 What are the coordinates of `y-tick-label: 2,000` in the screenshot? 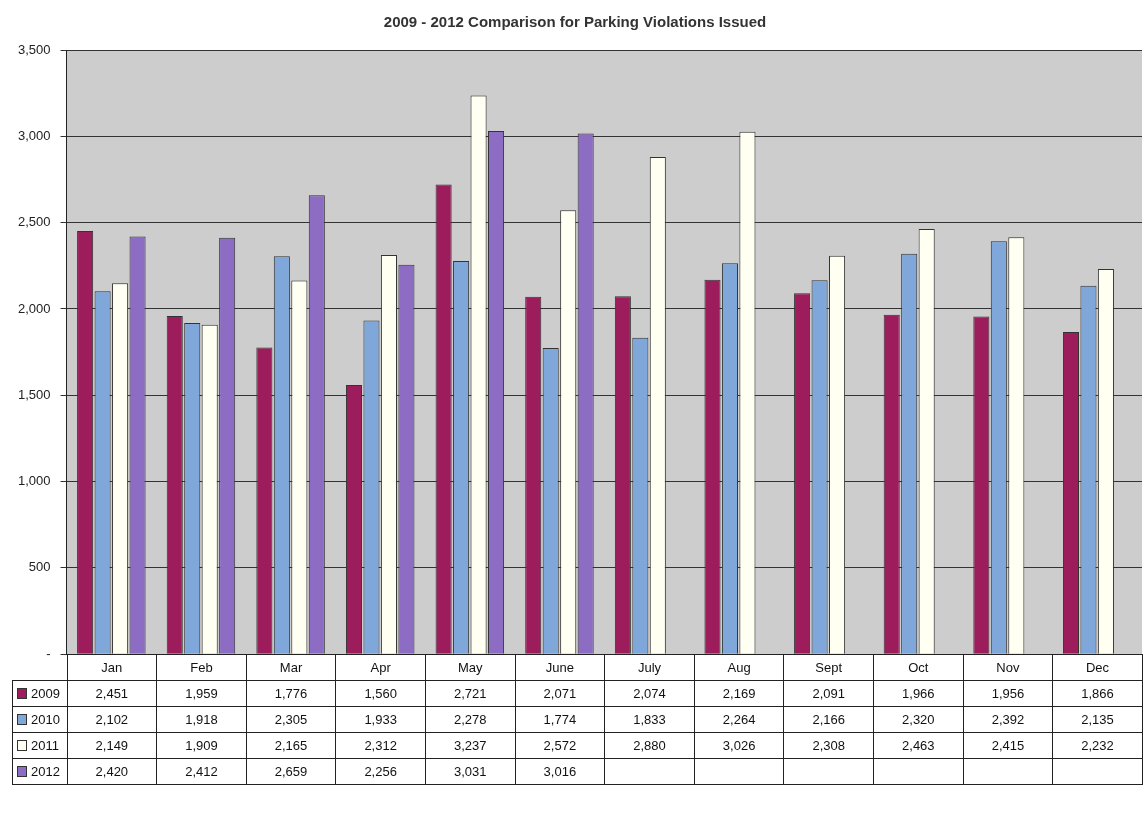 It's located at (34, 308).